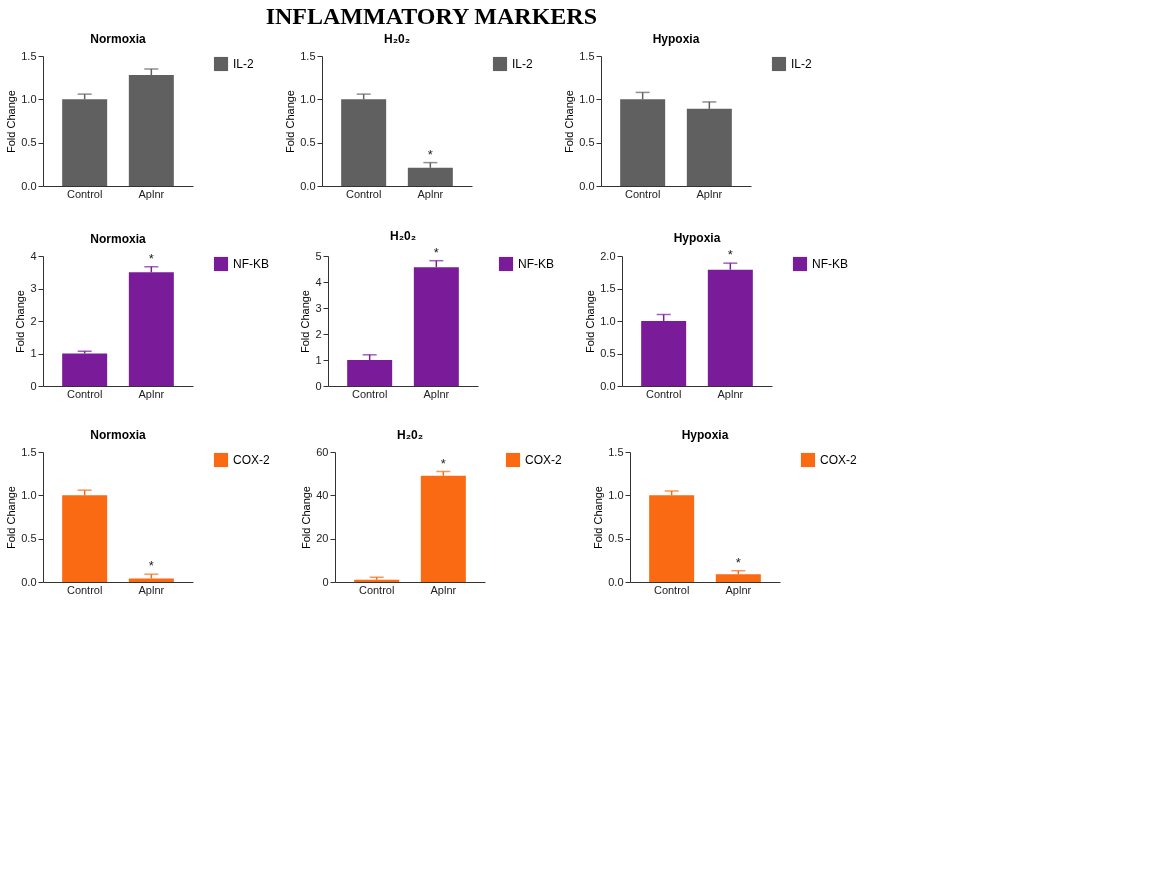 This screenshot has height=894, width=1155. What do you see at coordinates (322, 538) in the screenshot?
I see `y-tick-label: 20` at bounding box center [322, 538].